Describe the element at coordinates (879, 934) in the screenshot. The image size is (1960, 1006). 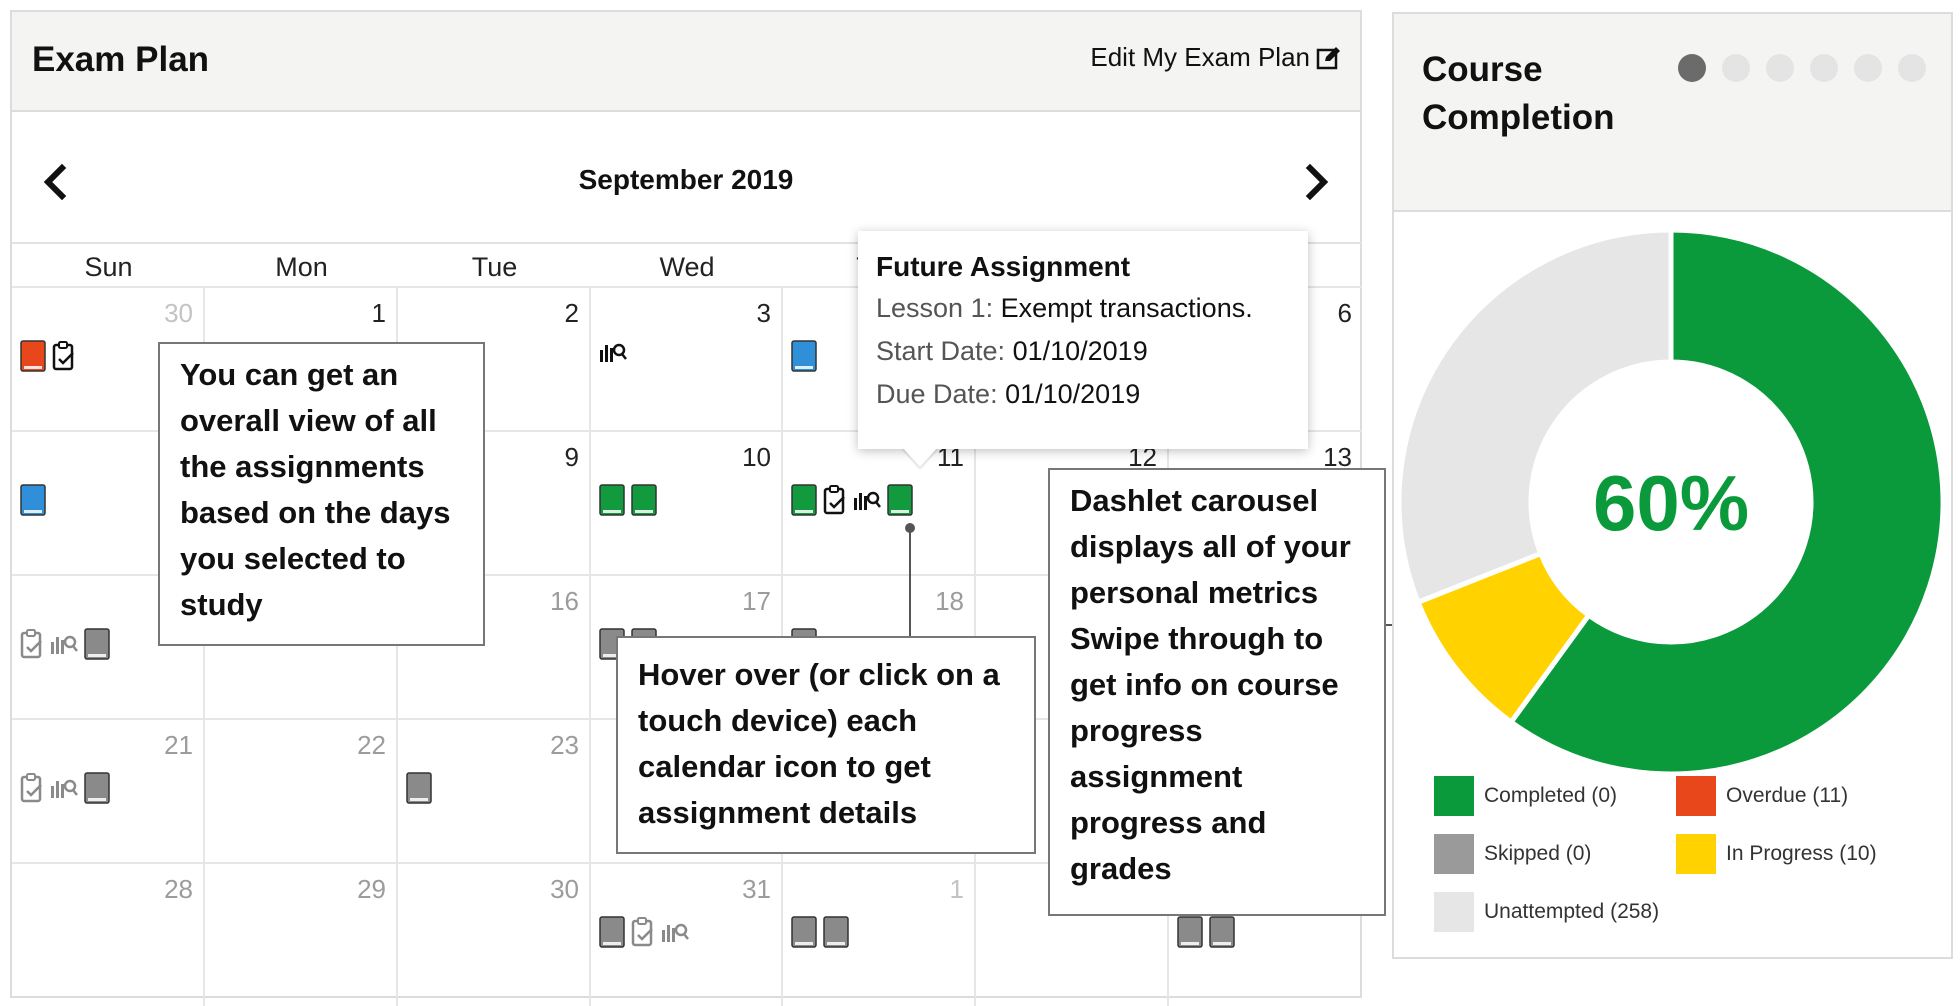
I see `calendar-day-cell: 1` at that location.